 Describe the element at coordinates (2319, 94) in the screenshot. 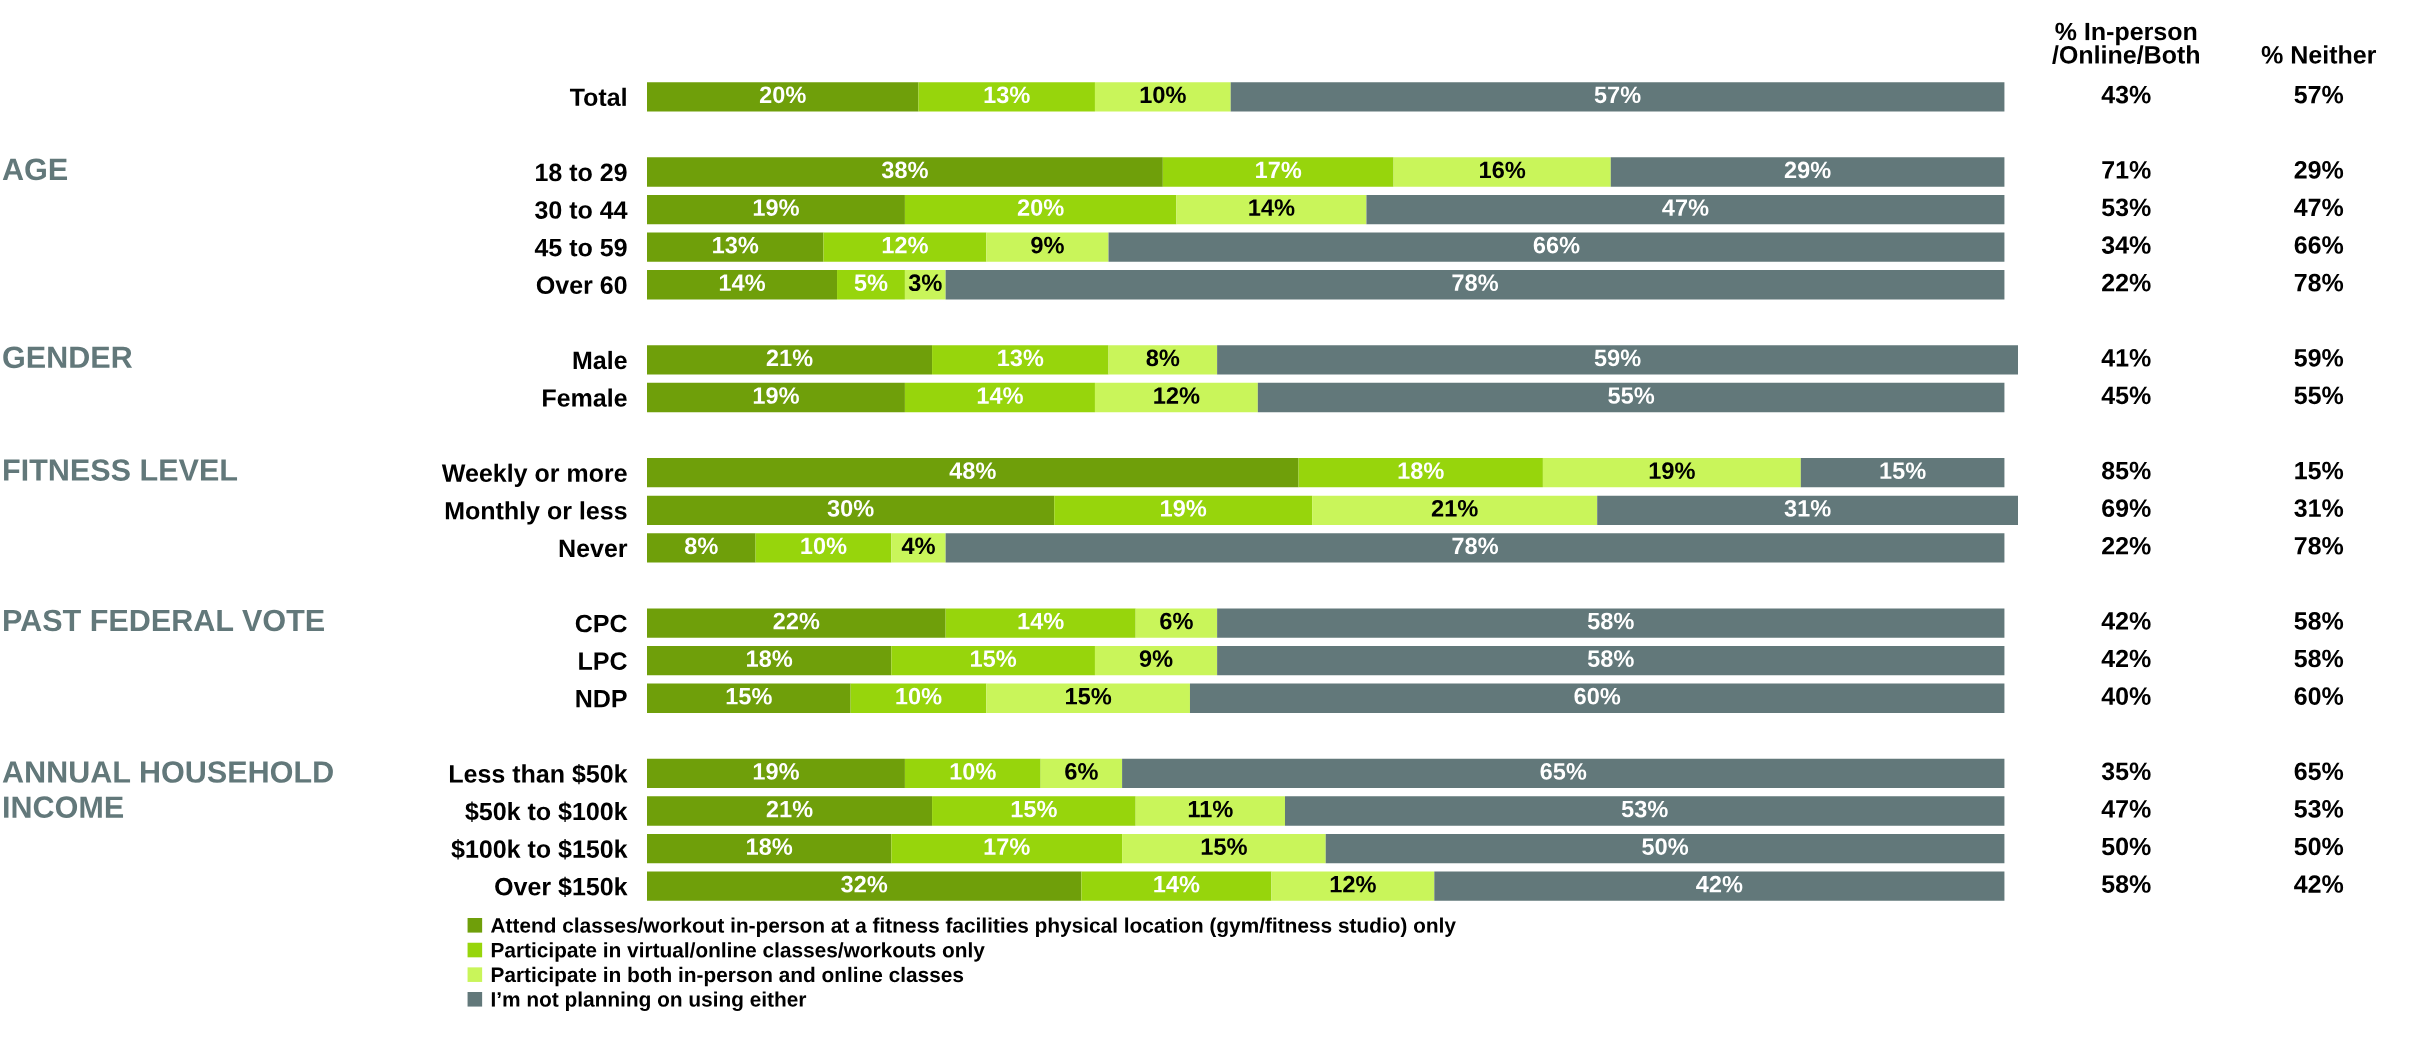

I see `text: 57%` at that location.